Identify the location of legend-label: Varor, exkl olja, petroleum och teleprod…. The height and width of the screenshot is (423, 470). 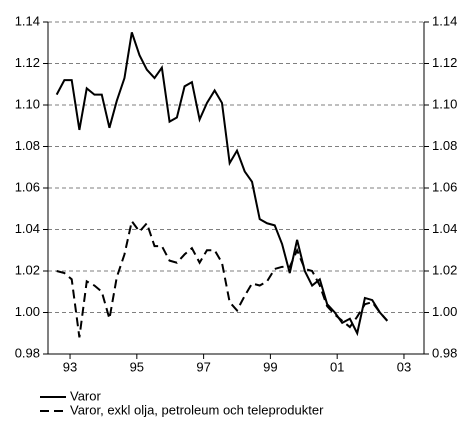
(197, 409).